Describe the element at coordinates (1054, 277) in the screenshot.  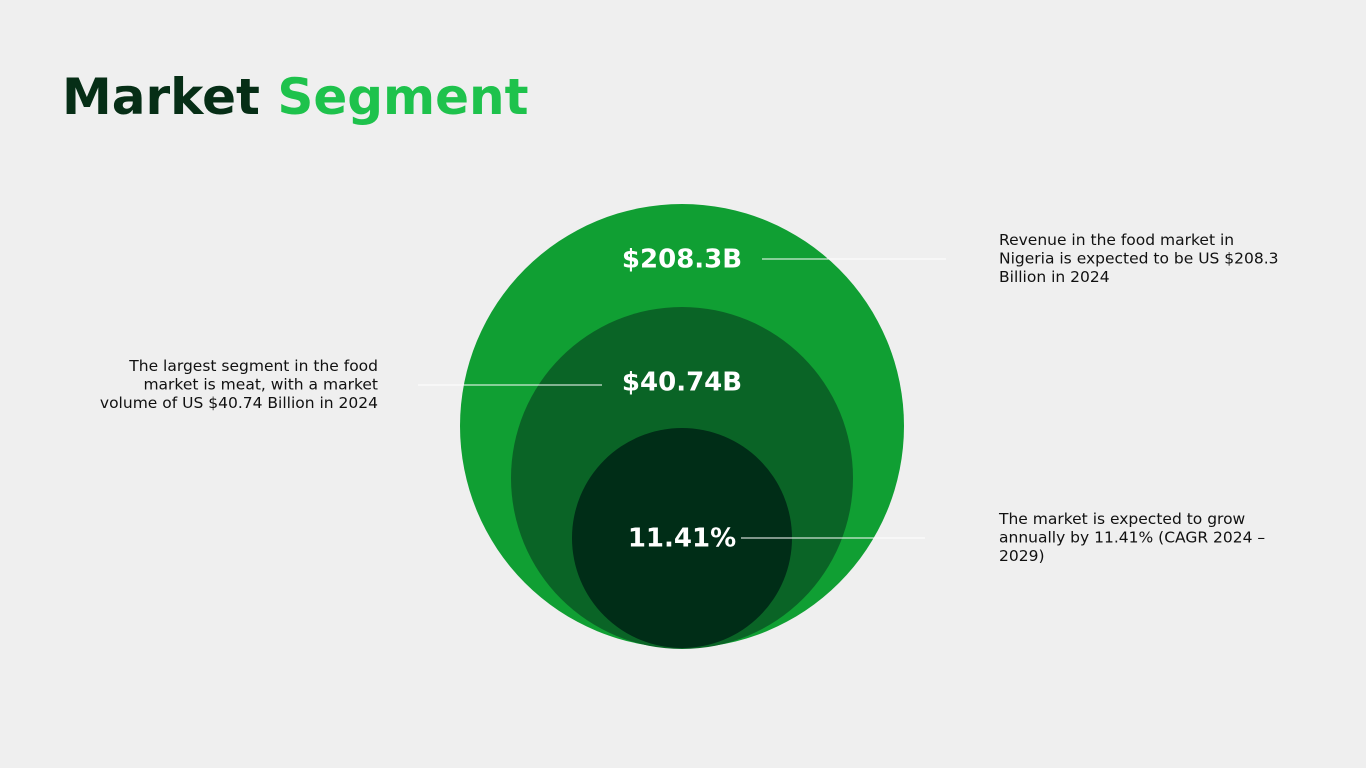
I see `description-line: Billion in 2024` at that location.